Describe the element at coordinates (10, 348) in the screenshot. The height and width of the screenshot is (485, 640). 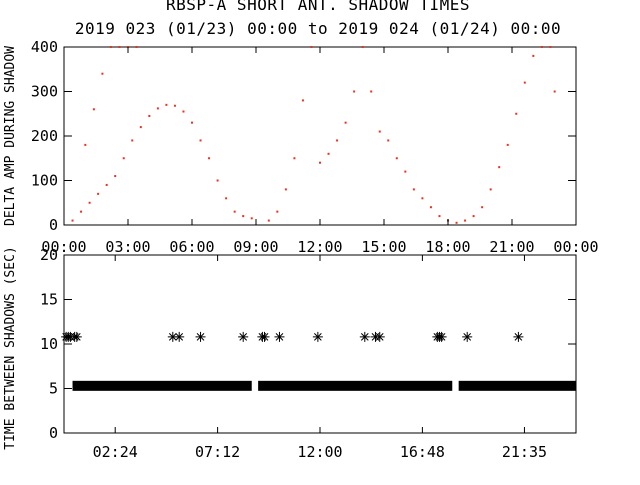
I see `bottom-y-axis-label: TIME BETWEEN SHADOWS (SEC)` at that location.